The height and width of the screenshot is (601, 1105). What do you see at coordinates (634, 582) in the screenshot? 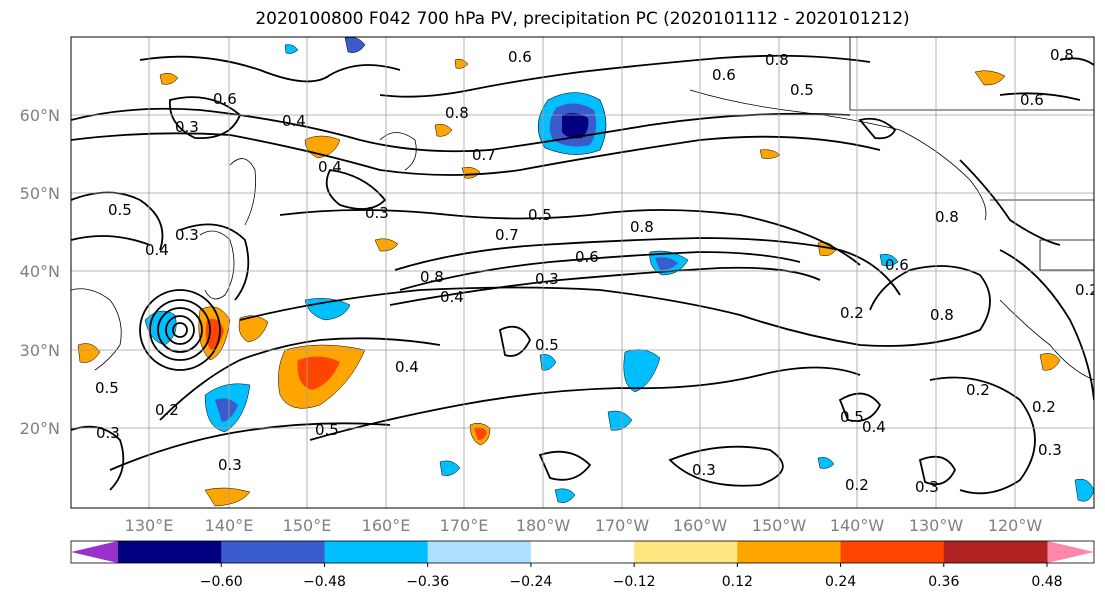
I see `colorbar-tick-label: −0.12` at bounding box center [634, 582].